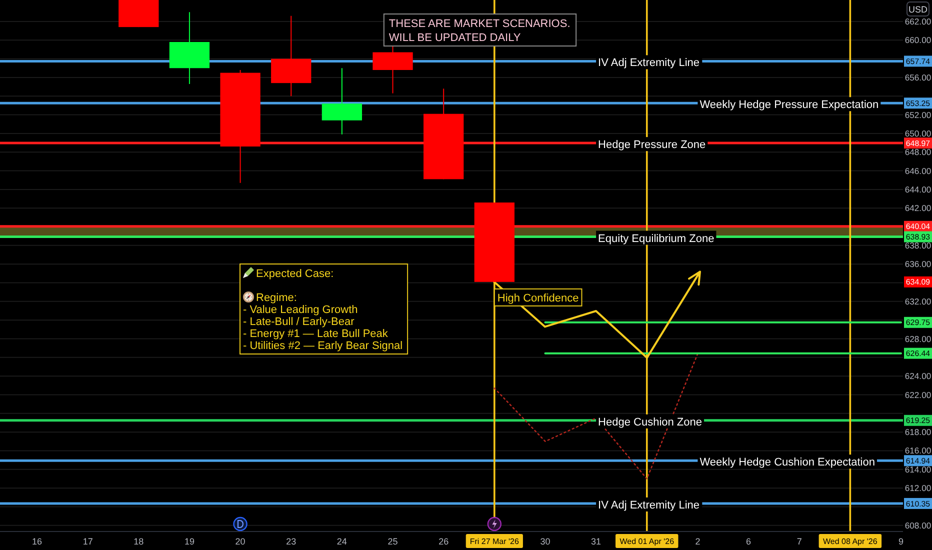 This screenshot has height=550, width=932. Describe the element at coordinates (918, 9) in the screenshot. I see `y-axis-title: USD` at that location.